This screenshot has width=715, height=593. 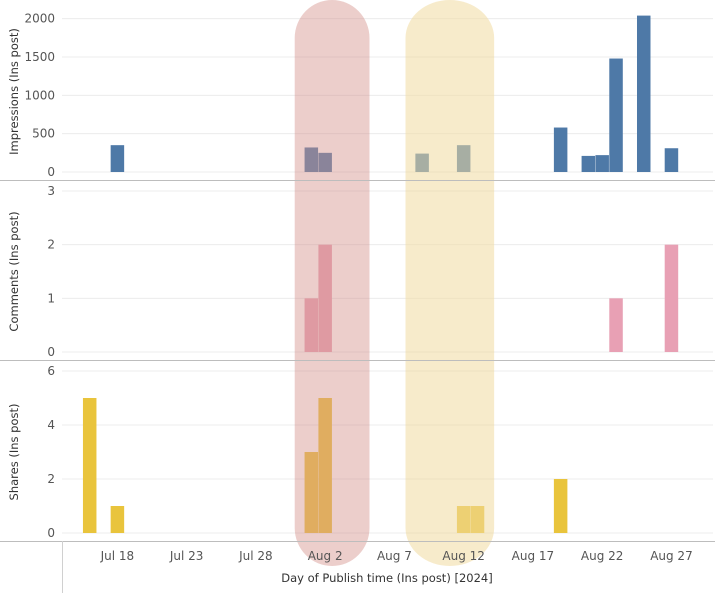 I want to click on y-tick-label: 3, so click(x=51, y=191).